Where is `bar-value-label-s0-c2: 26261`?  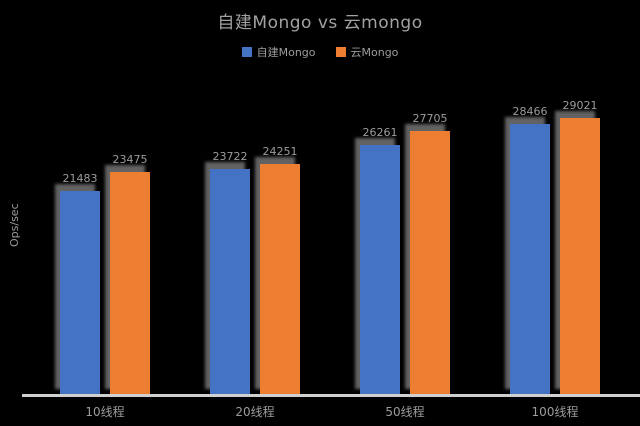
bar-value-label-s0-c2: 26261 is located at coordinates (380, 132).